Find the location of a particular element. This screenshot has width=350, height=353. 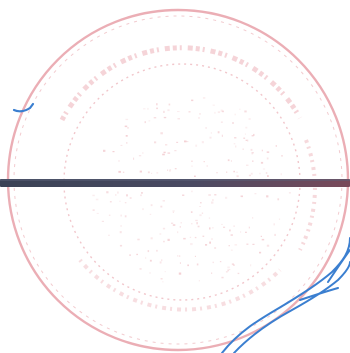

seal-arc-lettering-bottom is located at coordinates (180, 285).